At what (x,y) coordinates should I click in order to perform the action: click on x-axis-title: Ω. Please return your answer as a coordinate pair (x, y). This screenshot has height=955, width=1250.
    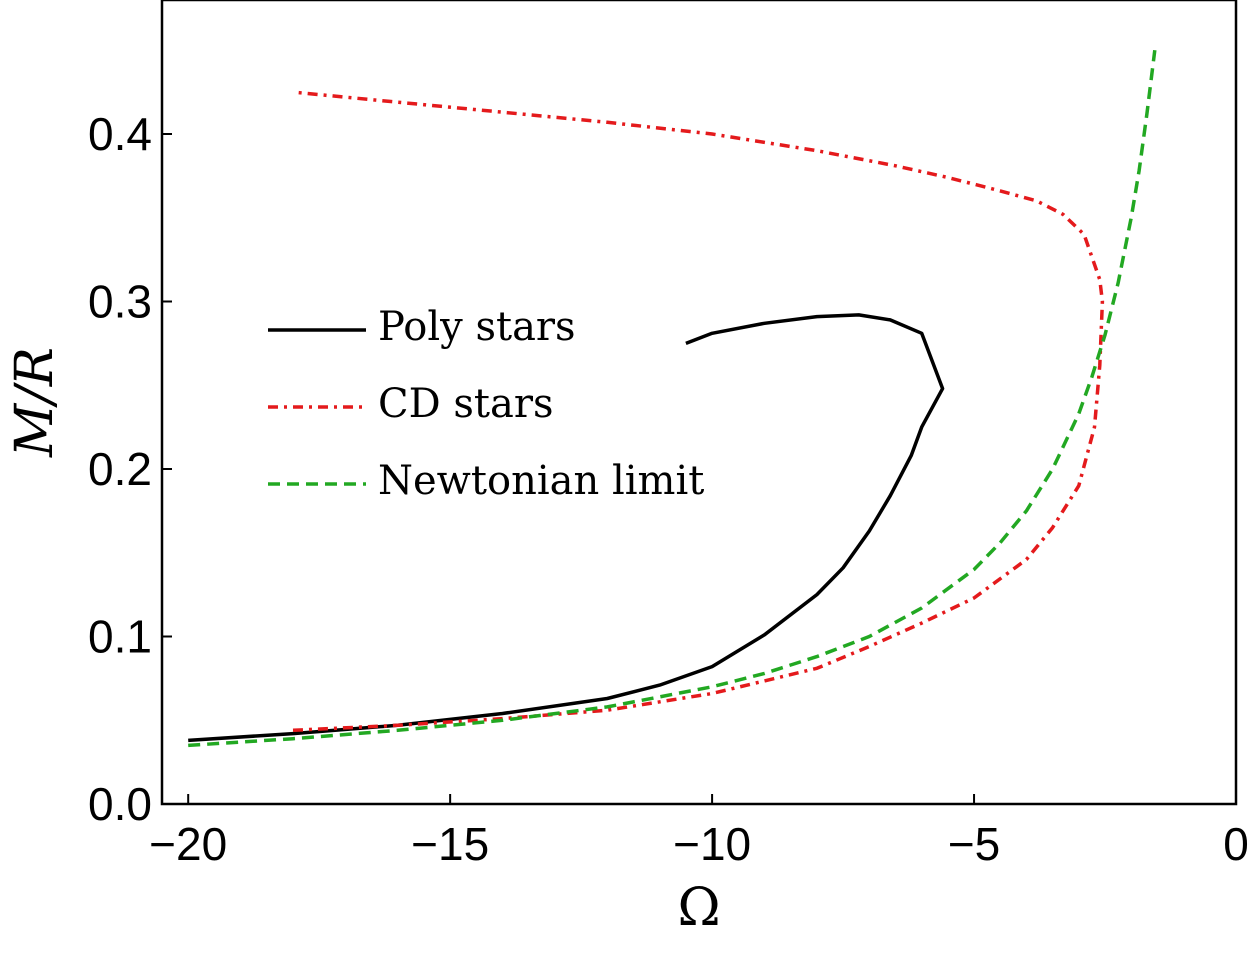
    Looking at the image, I should click on (698, 908).